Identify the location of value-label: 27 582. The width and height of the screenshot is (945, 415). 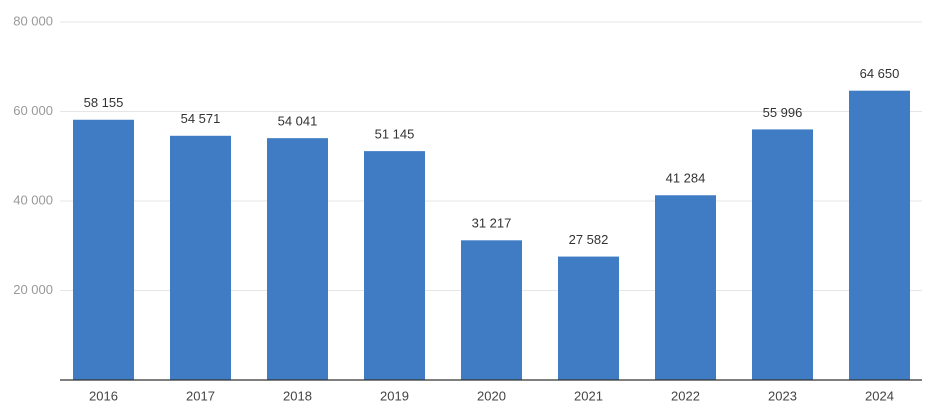
(589, 239).